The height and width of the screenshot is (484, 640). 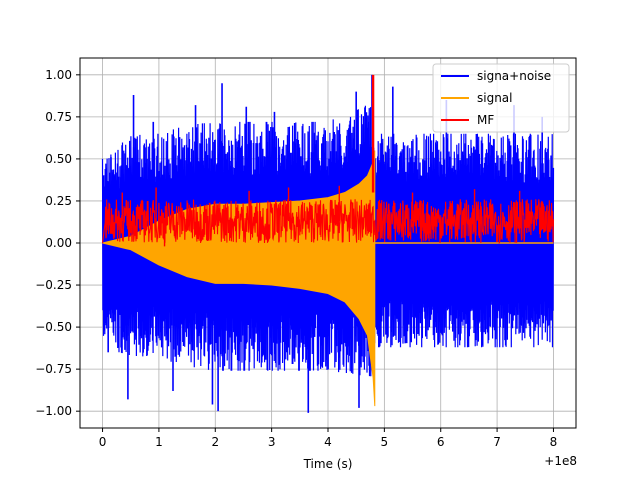 I want to click on x-tick-label: 2, so click(x=215, y=442).